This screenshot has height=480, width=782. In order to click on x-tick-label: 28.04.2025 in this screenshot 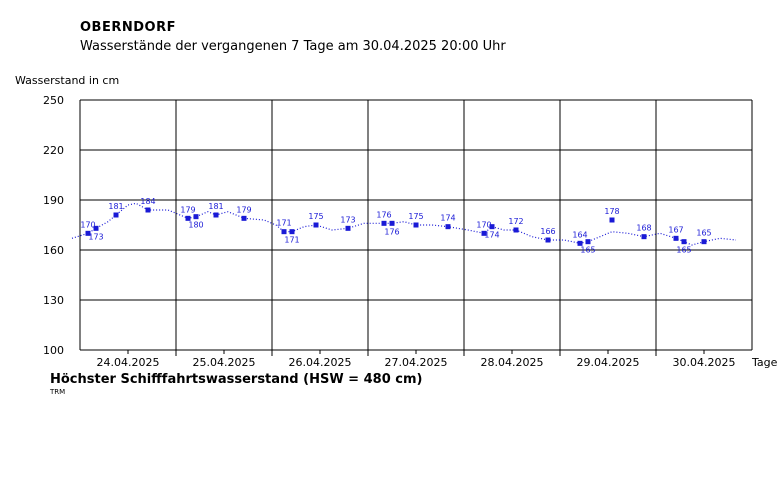, I will do `click(512, 362)`.